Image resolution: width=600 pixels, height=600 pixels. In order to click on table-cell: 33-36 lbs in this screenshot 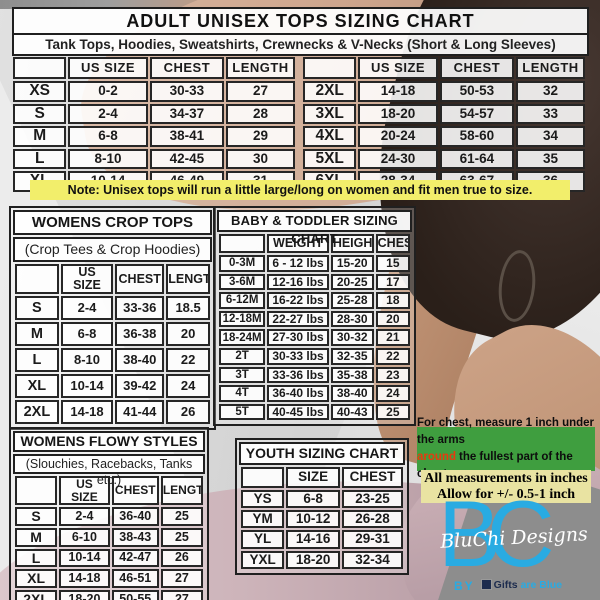, I will do `click(298, 375)`.